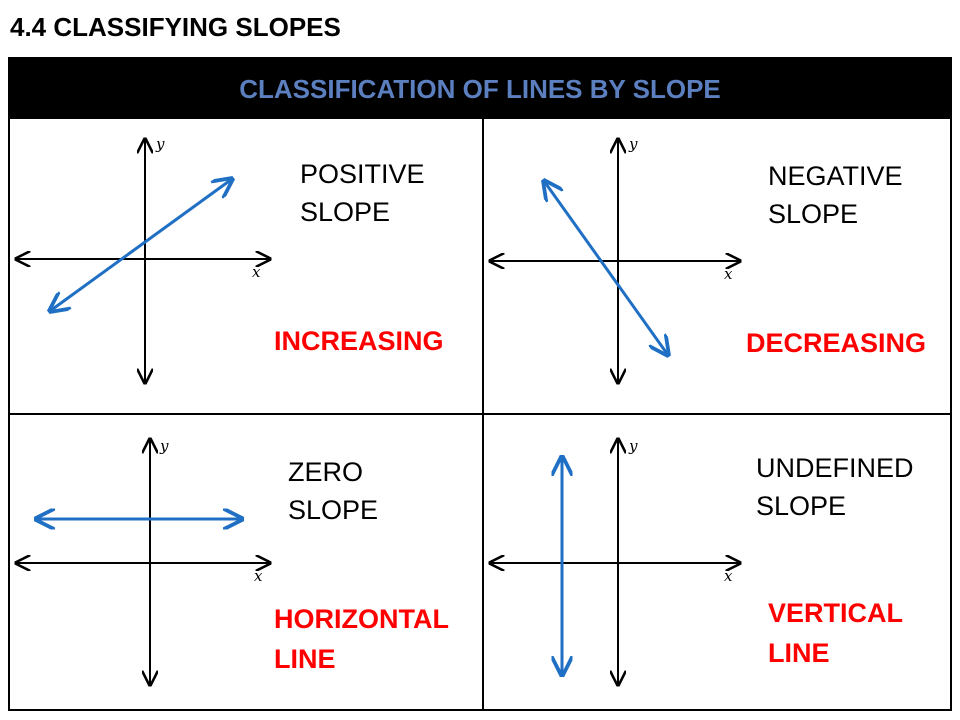 The image size is (960, 720). What do you see at coordinates (175, 27) in the screenshot?
I see `slide-title: 4.4 CLASSIFYING SLOPES` at bounding box center [175, 27].